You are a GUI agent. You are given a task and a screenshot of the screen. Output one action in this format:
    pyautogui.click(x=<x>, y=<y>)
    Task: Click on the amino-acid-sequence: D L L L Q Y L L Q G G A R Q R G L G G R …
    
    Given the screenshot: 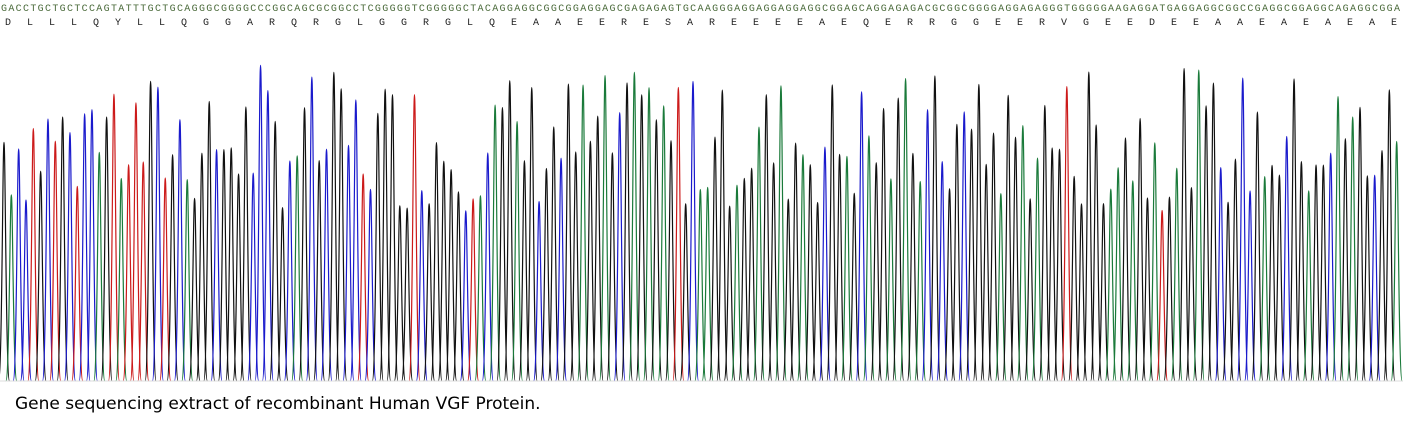 What is the action you would take?
    pyautogui.click(x=701, y=23)
    